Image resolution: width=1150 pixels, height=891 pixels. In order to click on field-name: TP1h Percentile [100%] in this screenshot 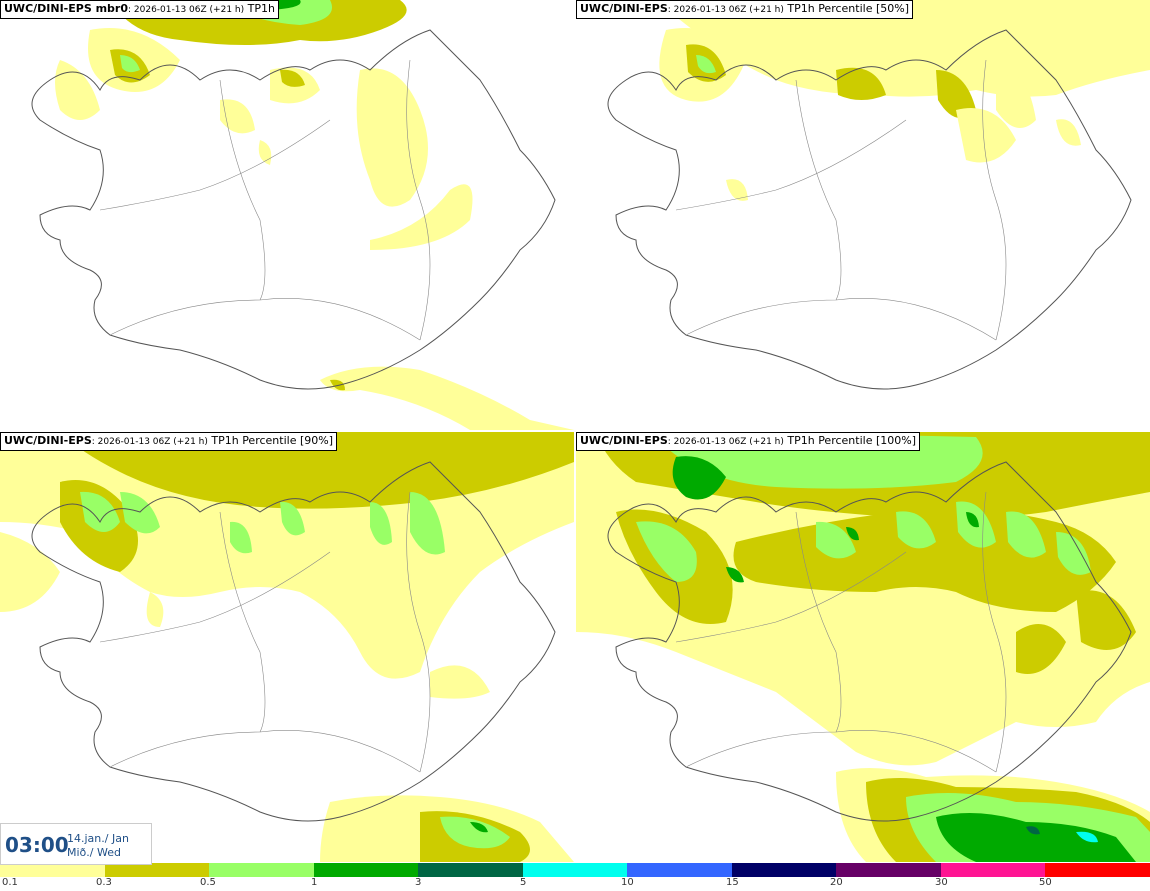, I will do `click(849, 440)`.